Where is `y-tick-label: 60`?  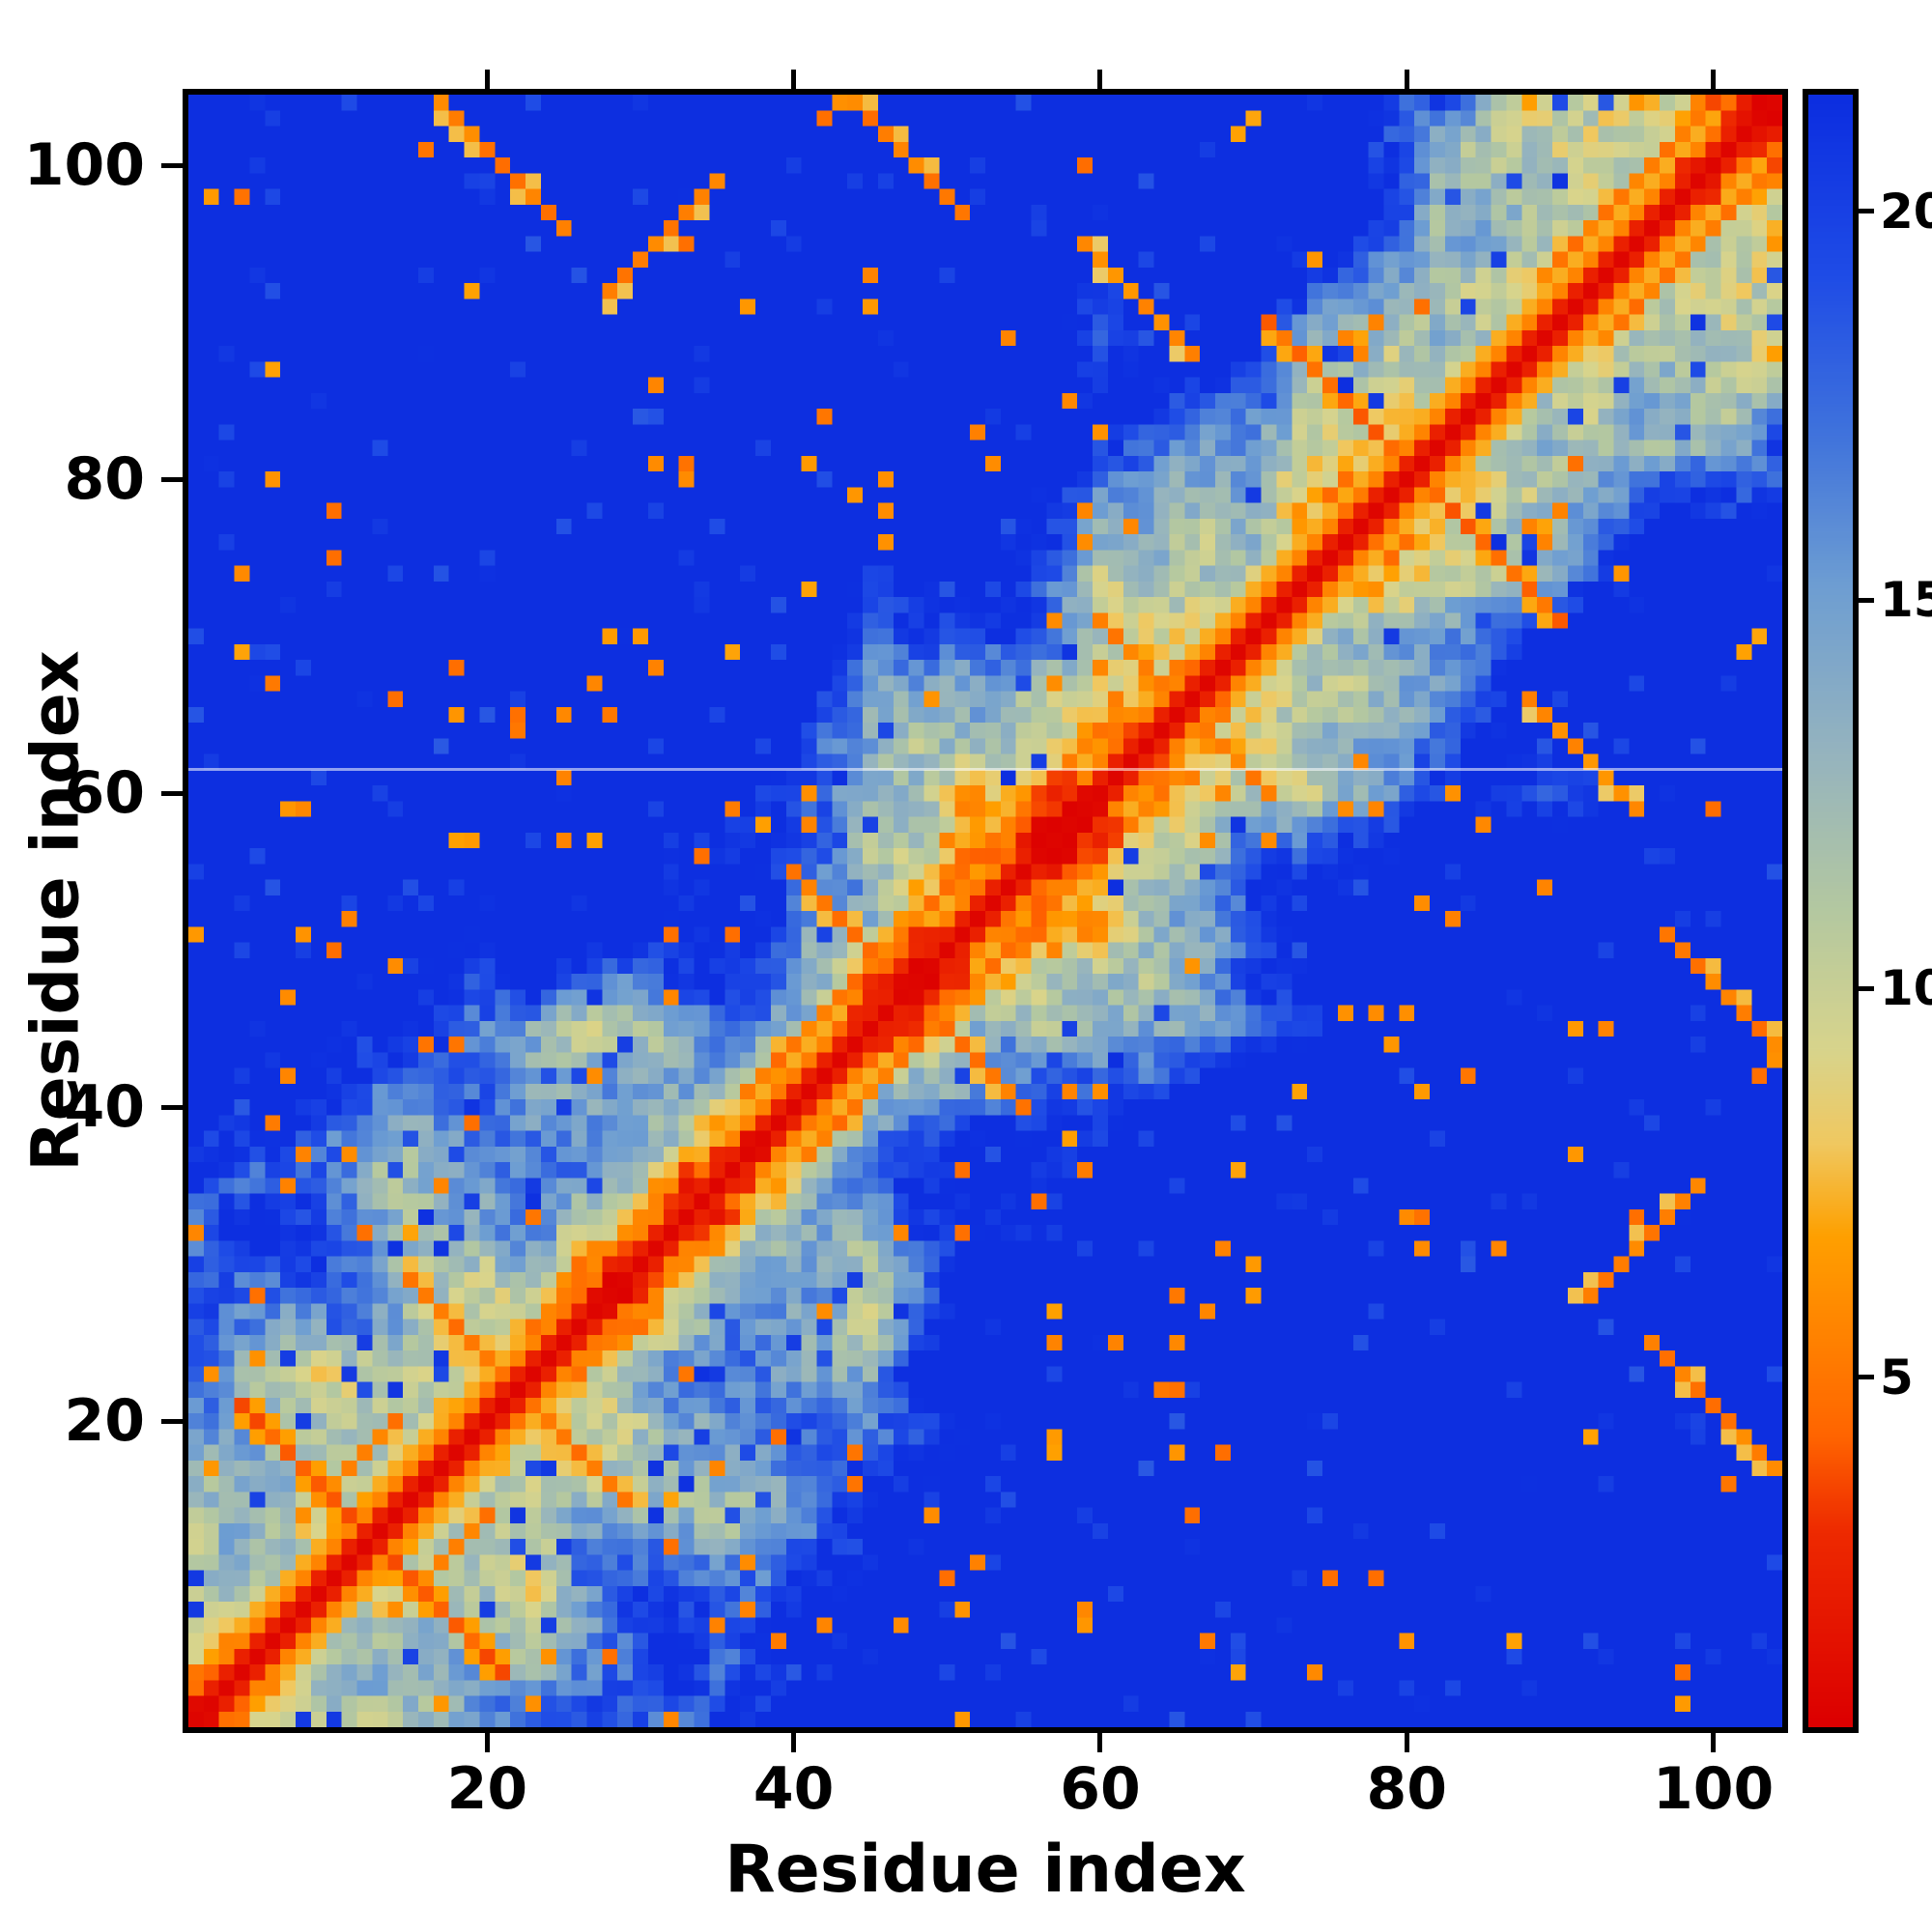 y-tick-label: 60 is located at coordinates (105, 793).